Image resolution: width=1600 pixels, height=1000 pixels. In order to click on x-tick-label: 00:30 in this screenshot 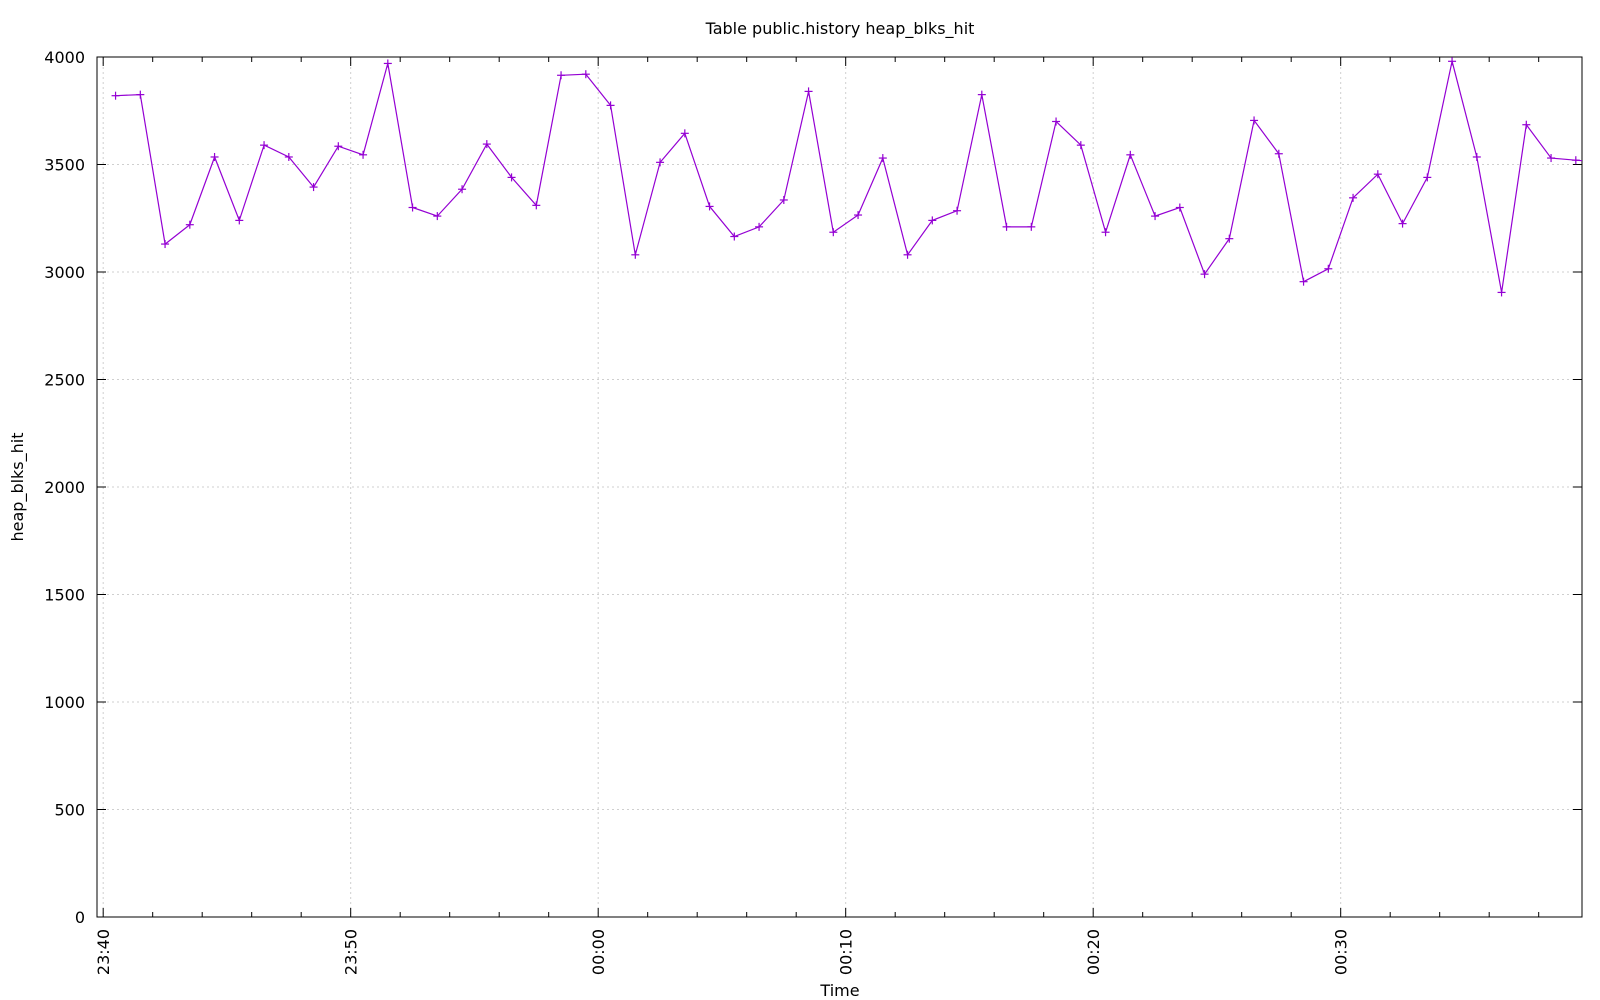, I will do `click(1341, 952)`.